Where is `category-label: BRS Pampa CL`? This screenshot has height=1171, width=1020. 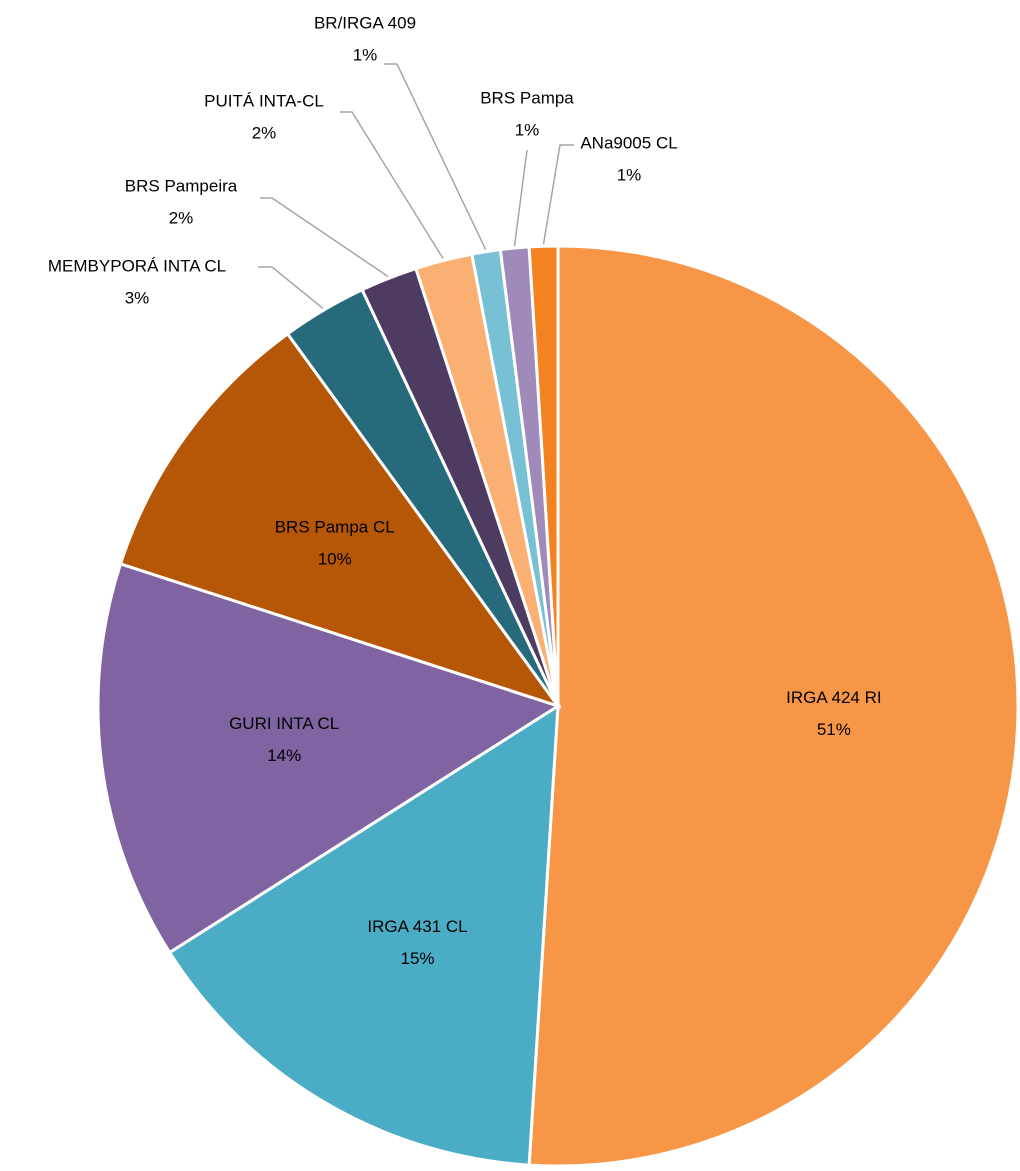 category-label: BRS Pampa CL is located at coordinates (335, 526).